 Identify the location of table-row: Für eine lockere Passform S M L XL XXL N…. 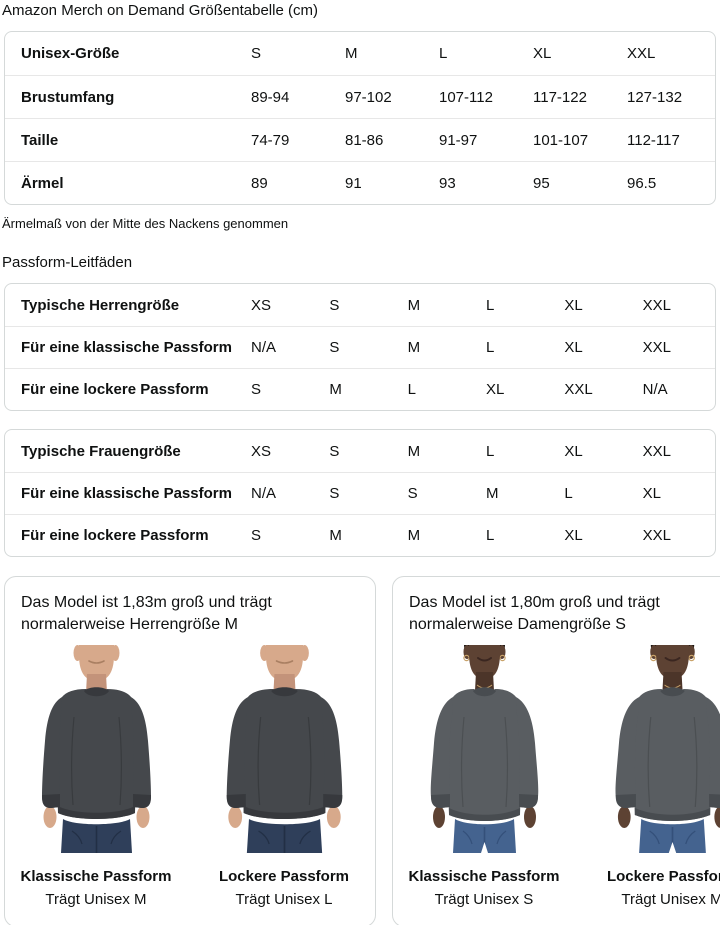
(360, 389).